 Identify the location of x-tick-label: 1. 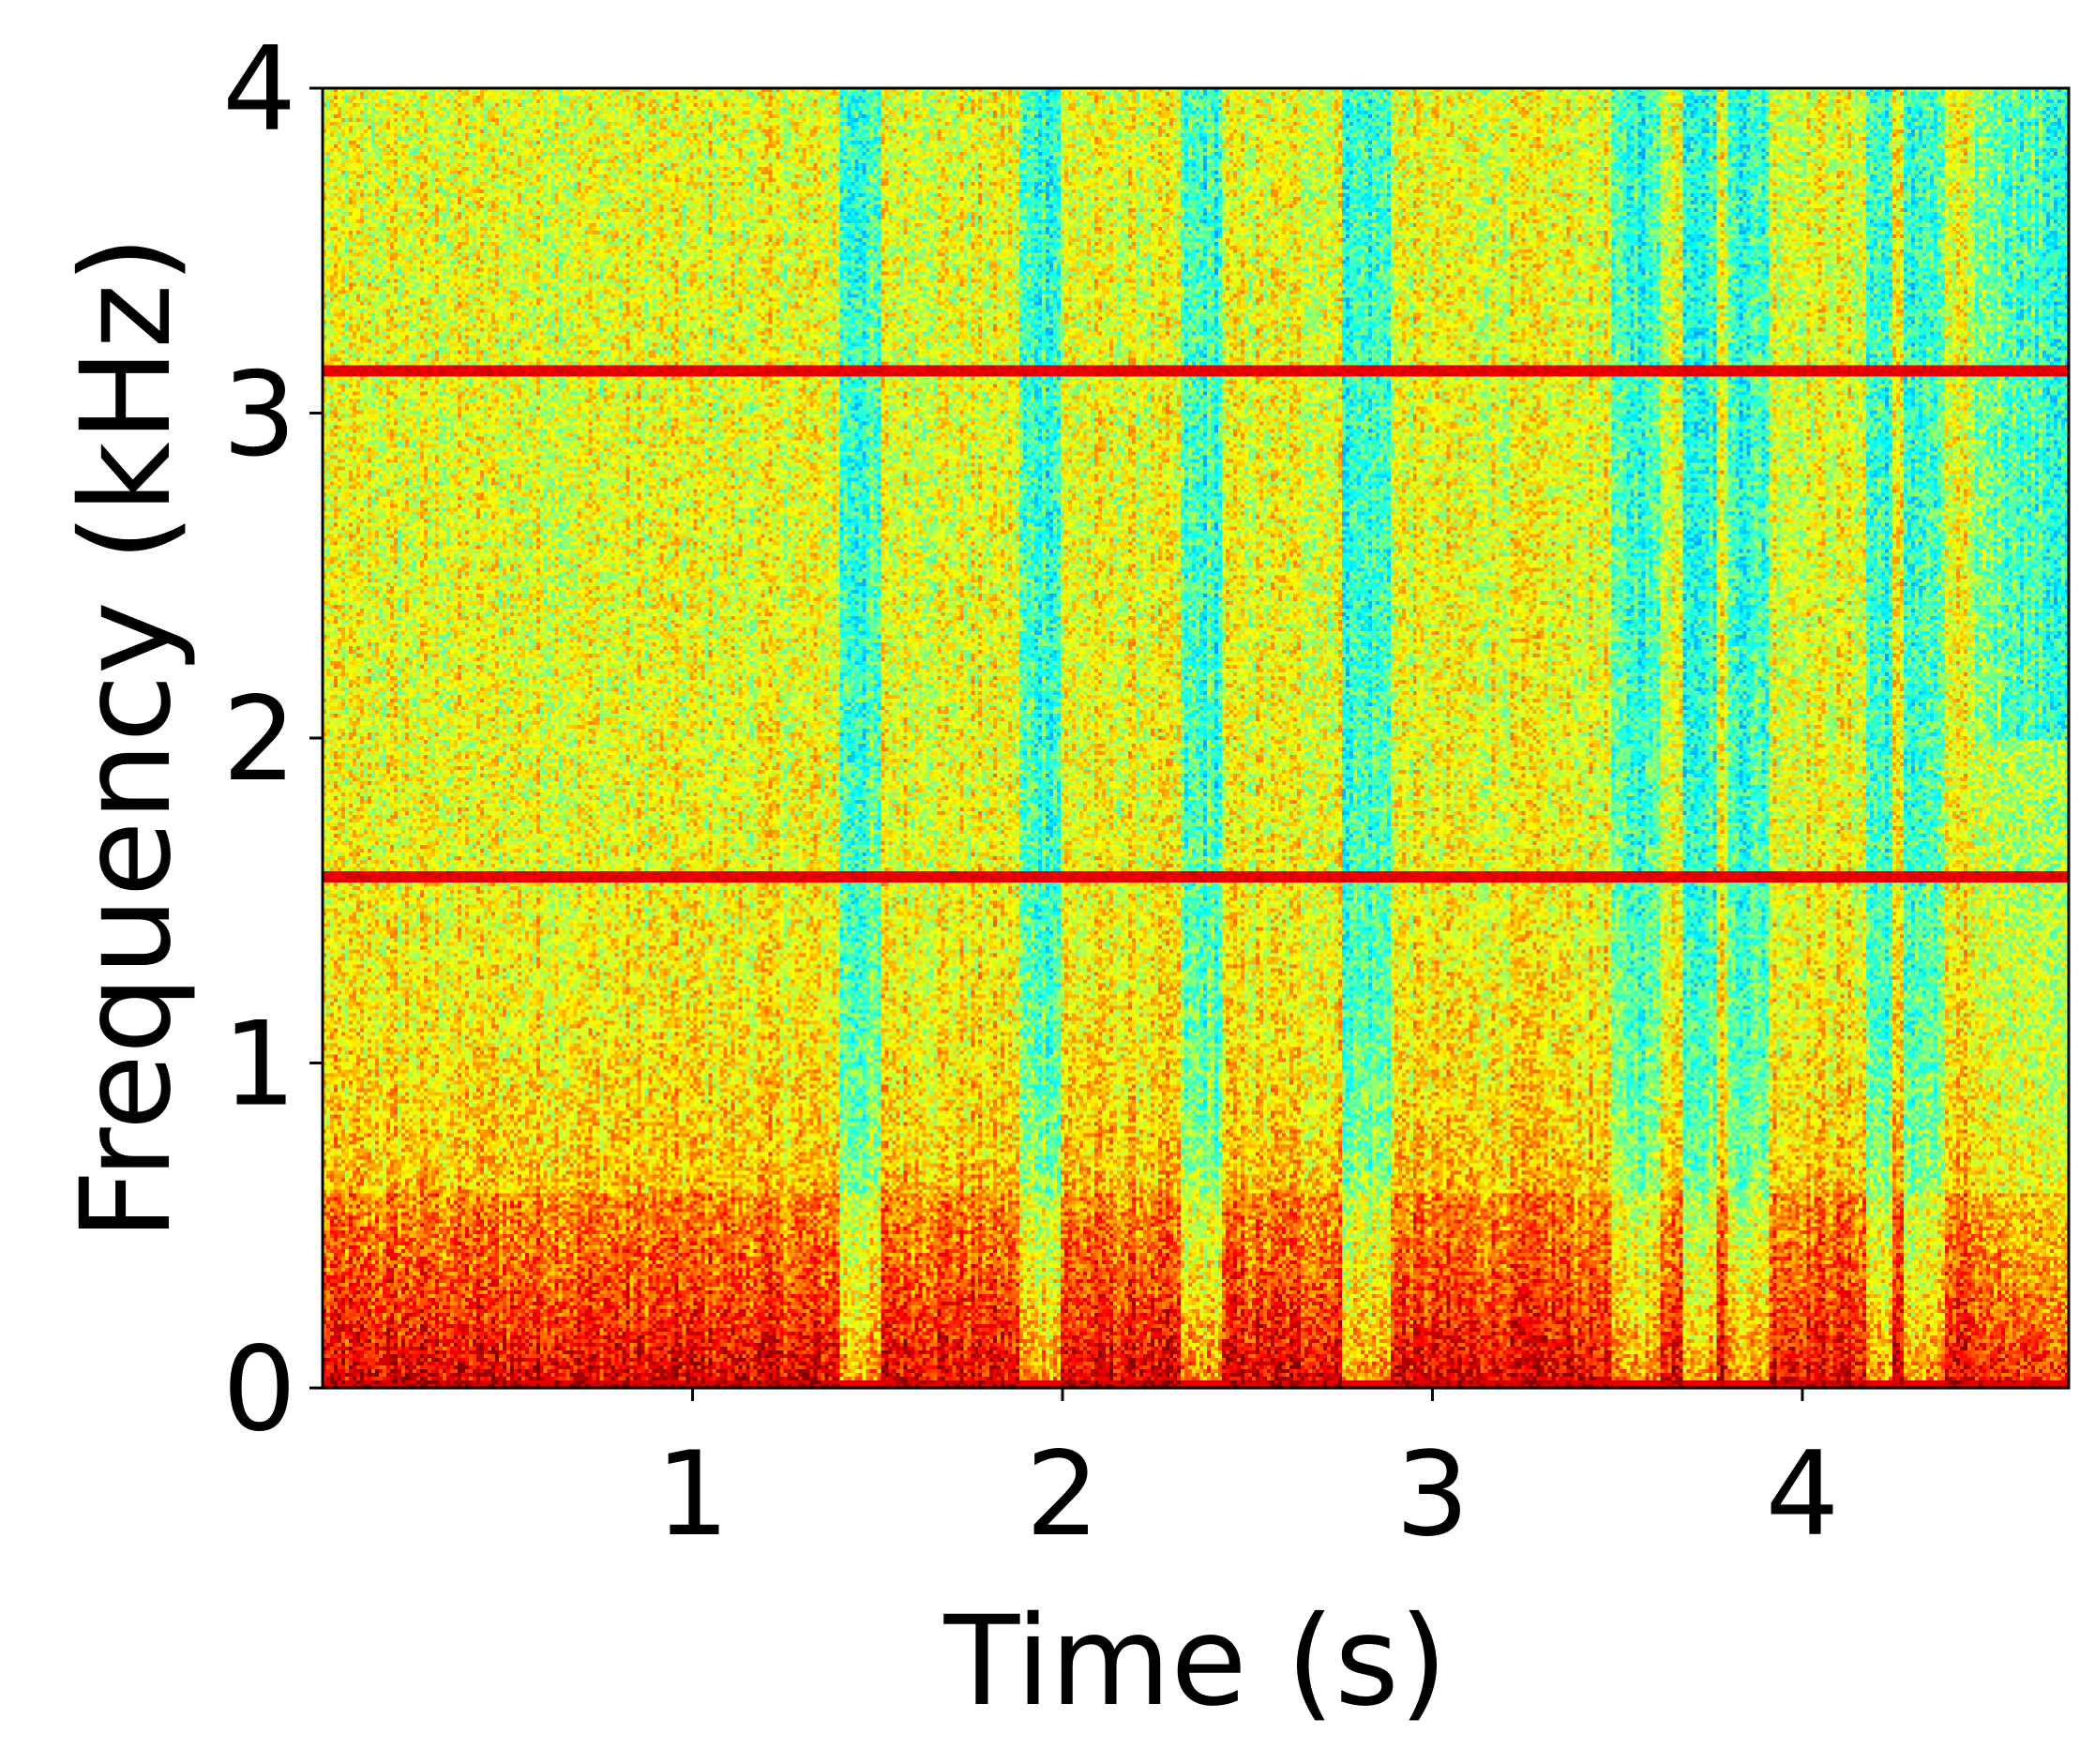
(693, 1494).